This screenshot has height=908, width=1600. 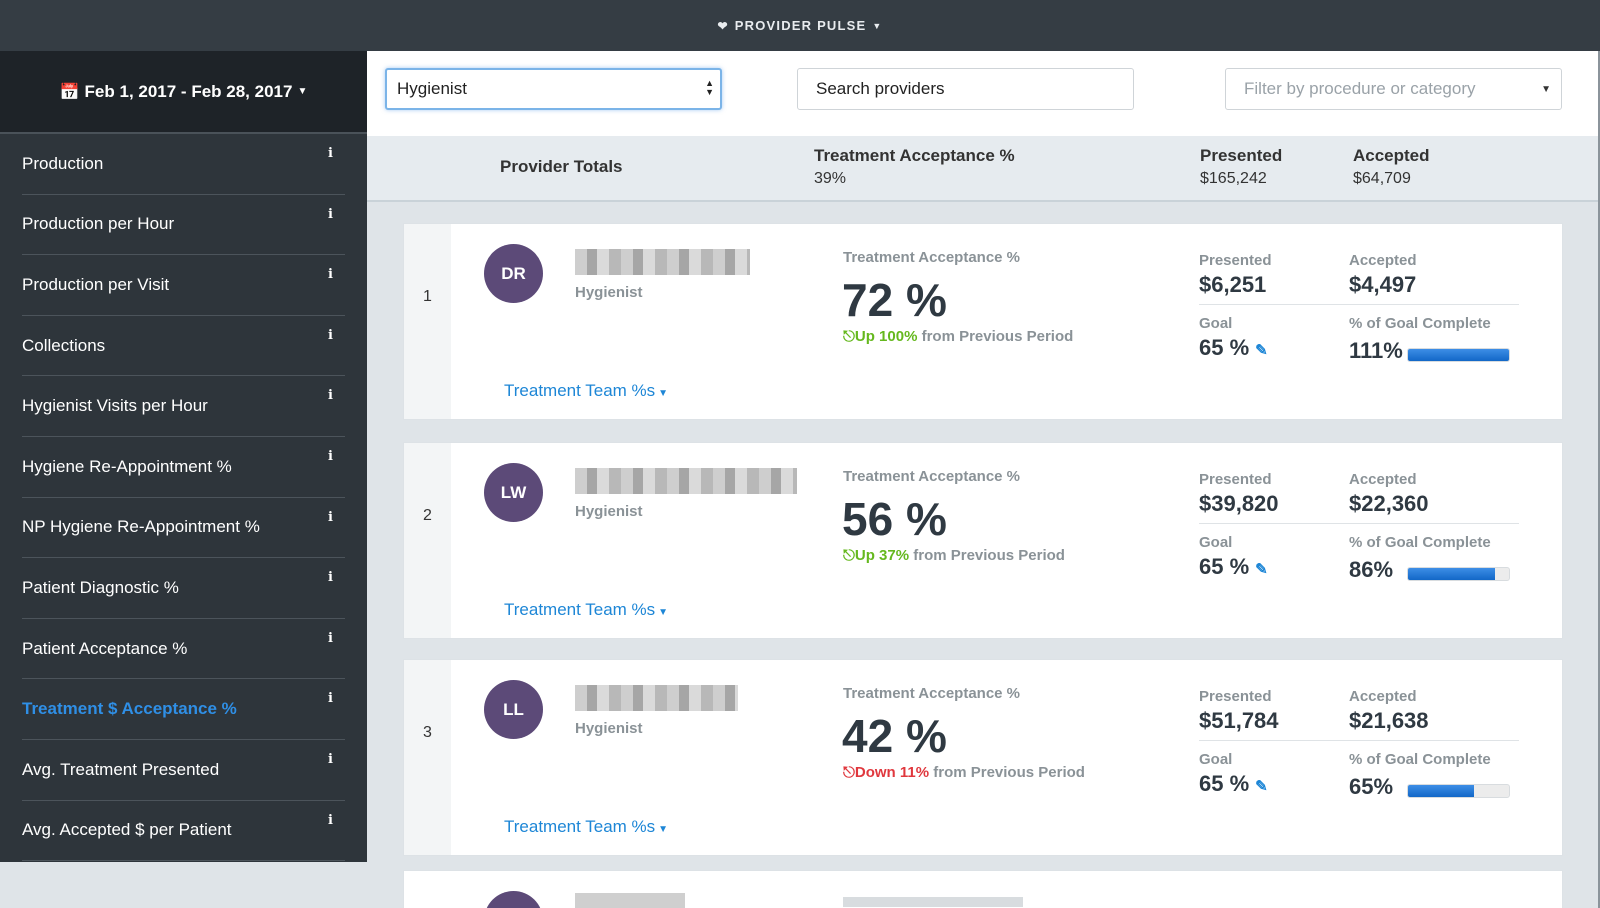 What do you see at coordinates (932, 476) in the screenshot?
I see `ta-label: Treatment Acceptance %` at bounding box center [932, 476].